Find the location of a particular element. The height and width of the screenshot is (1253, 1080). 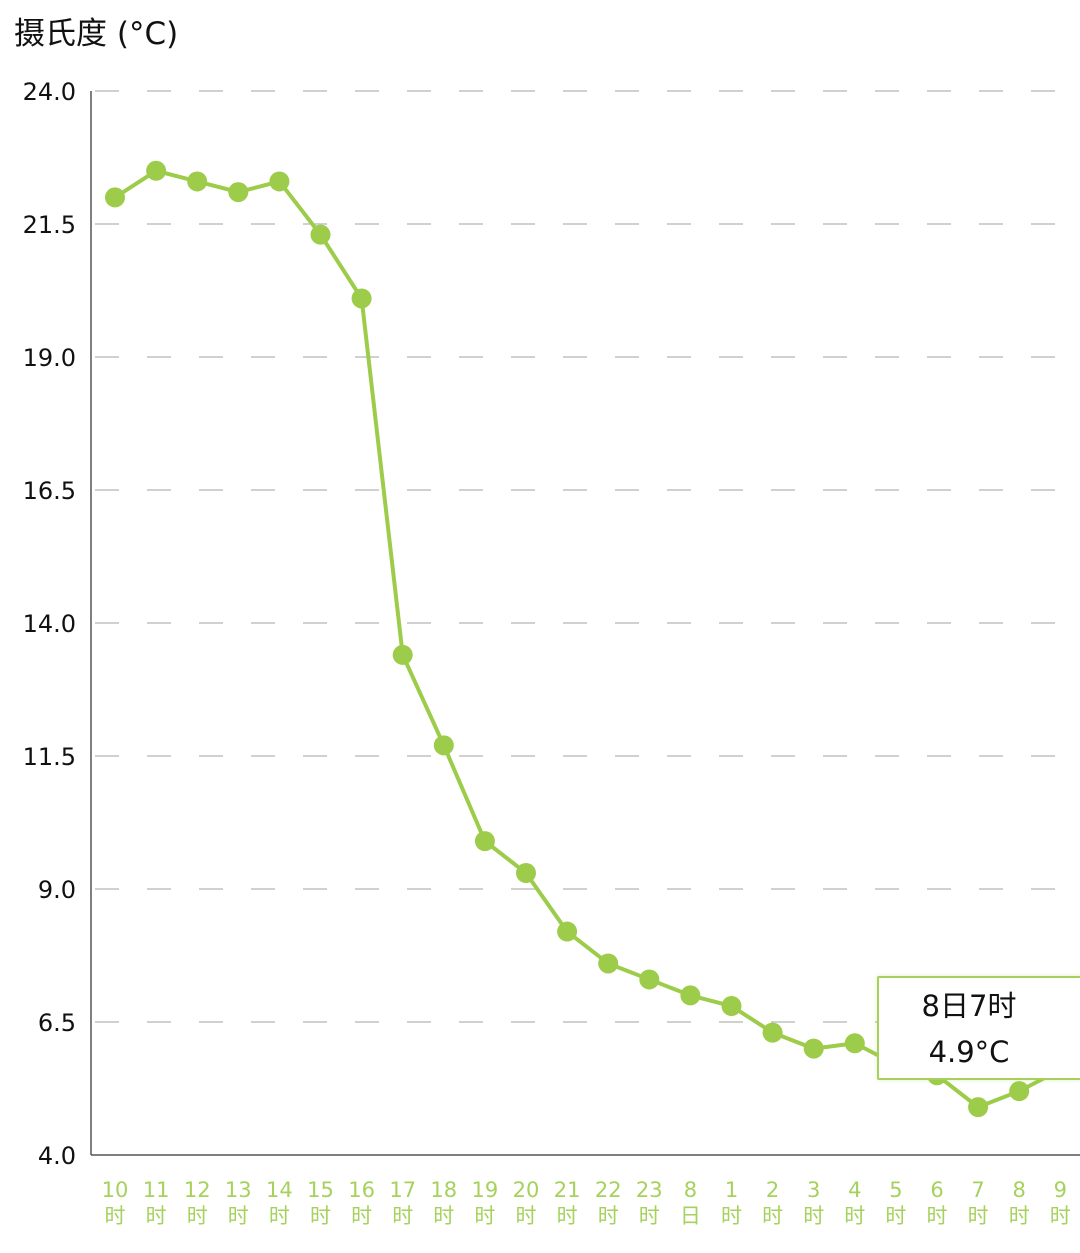

y-tick-label: 11.5 is located at coordinates (49, 757).